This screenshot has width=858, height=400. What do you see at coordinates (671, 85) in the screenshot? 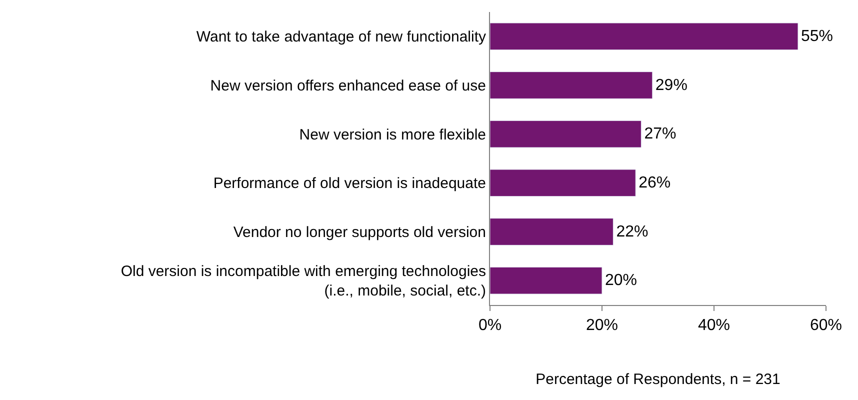
I see `data-label: 29%` at bounding box center [671, 85].